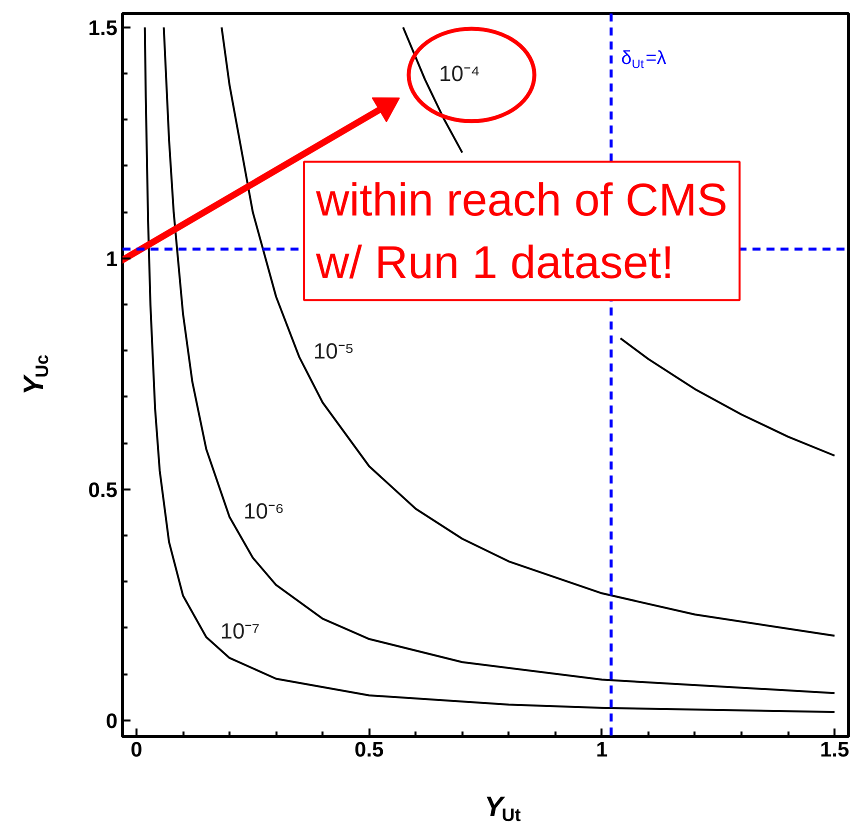 Image resolution: width=868 pixels, height=835 pixels. I want to click on series-label: 10⁻⁵, so click(333, 351).